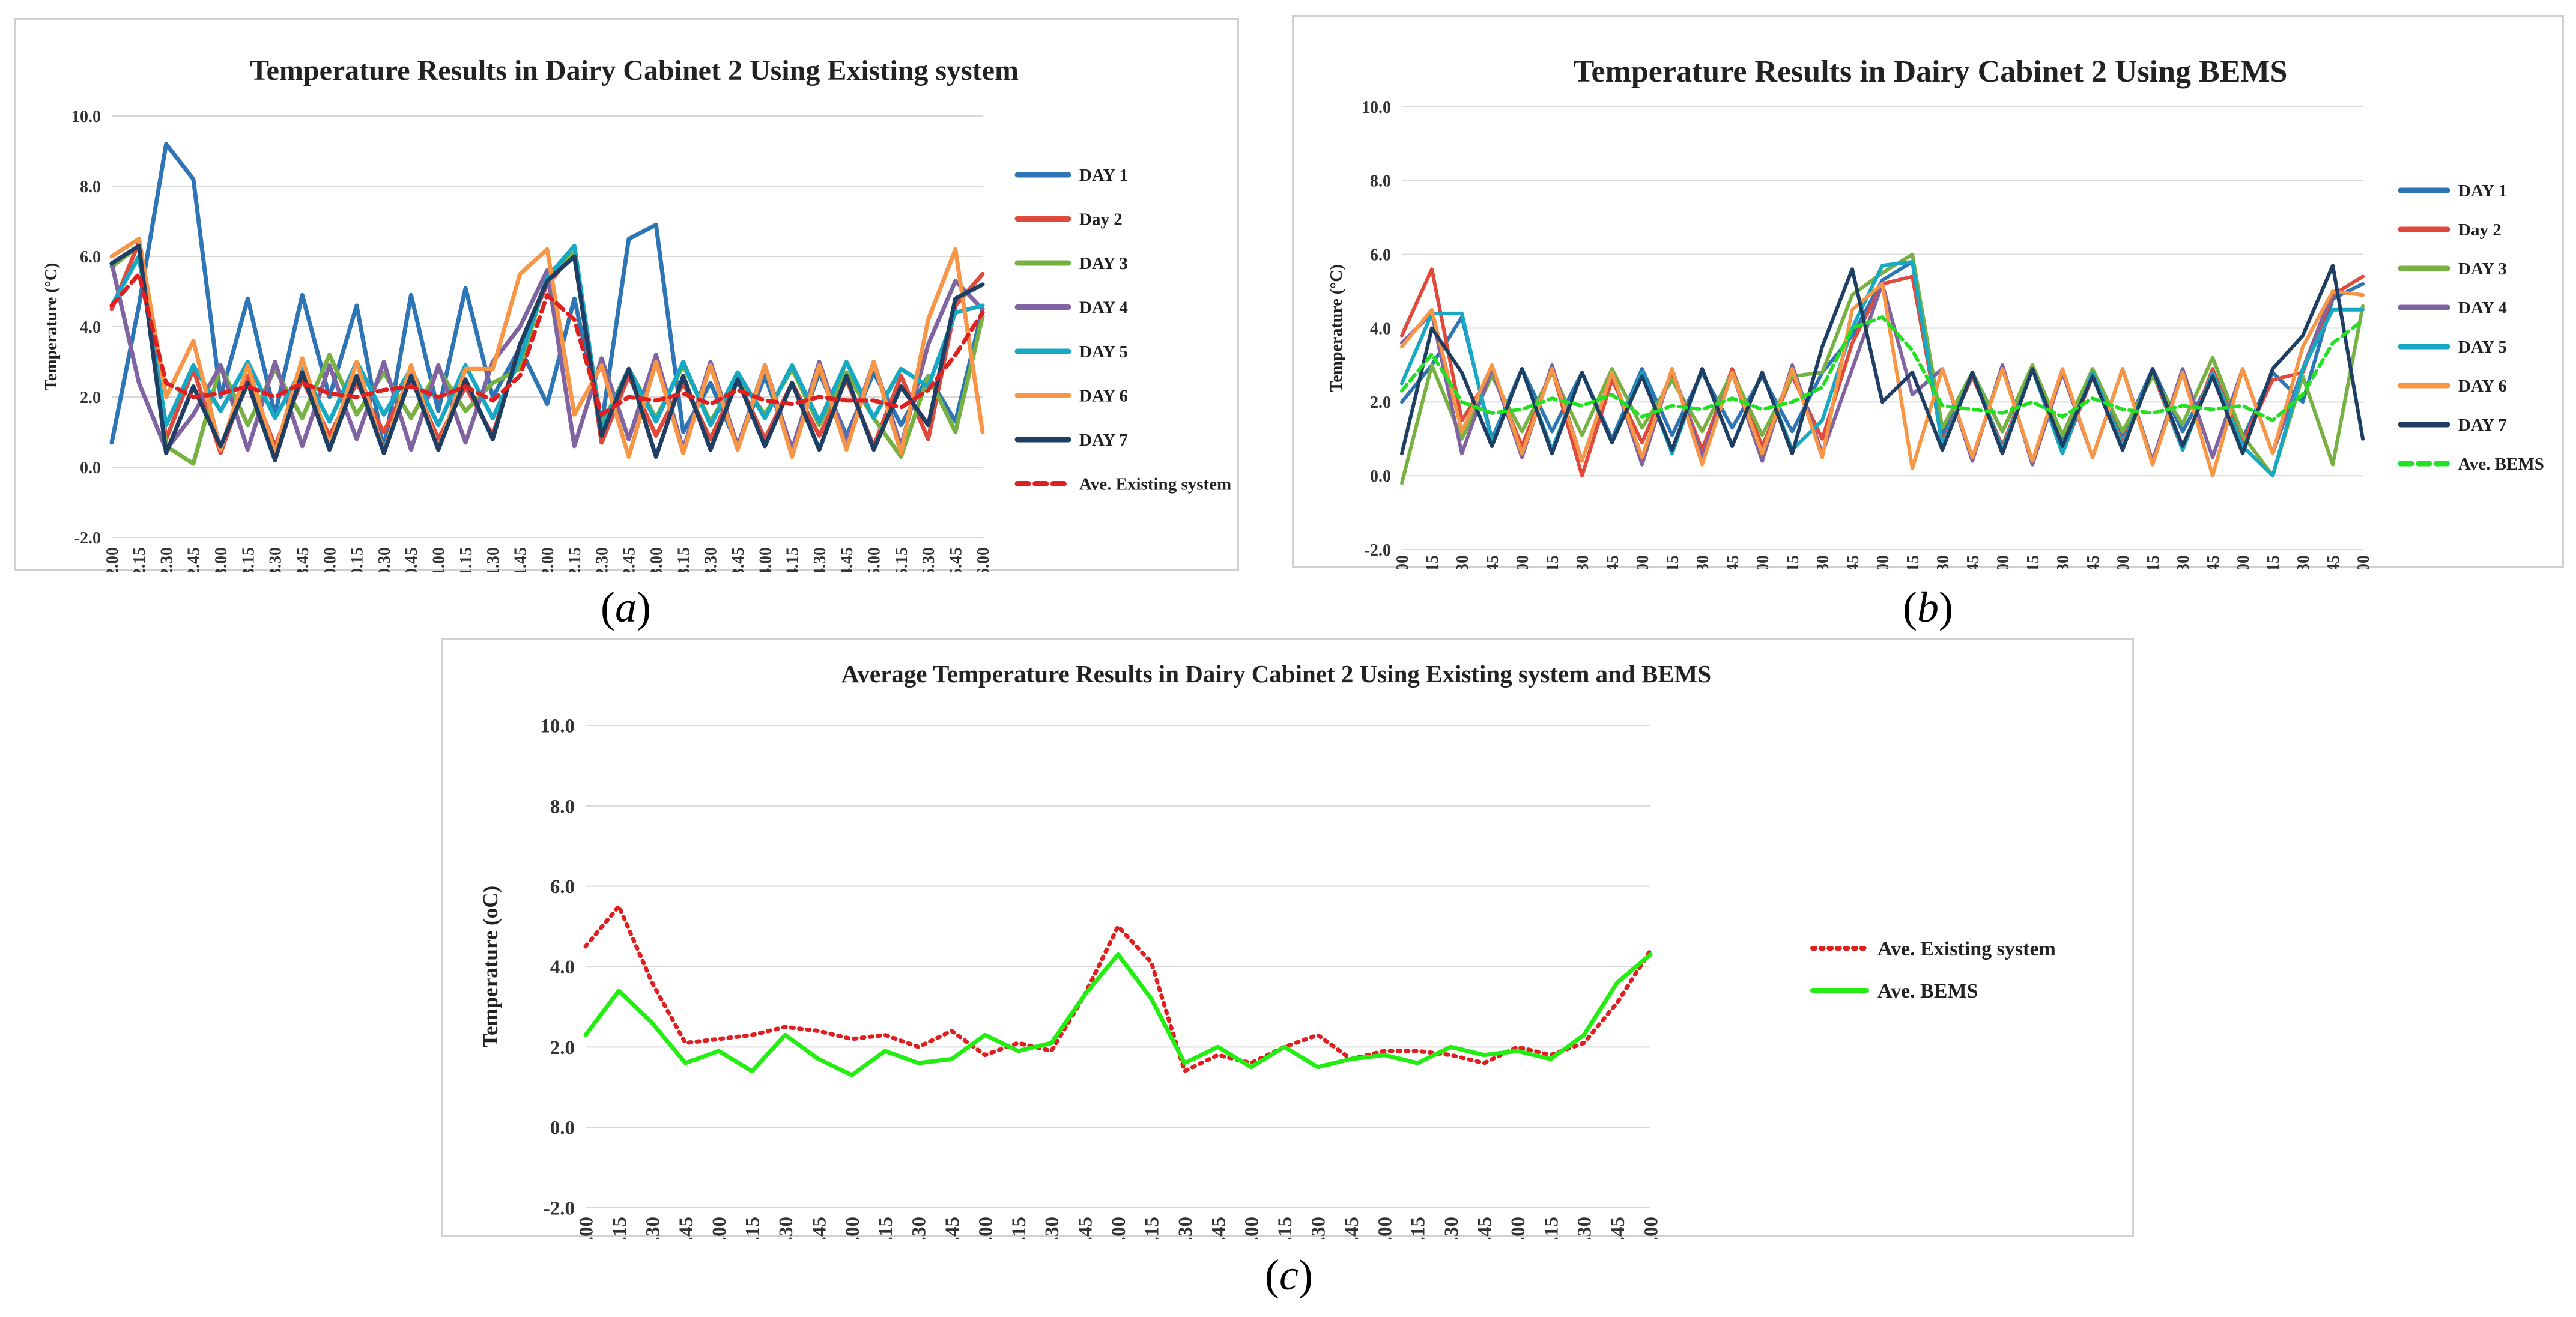 The height and width of the screenshot is (1317, 2576). Describe the element at coordinates (548, 559) in the screenshot. I see `x-tick-label: 2.00` at that location.